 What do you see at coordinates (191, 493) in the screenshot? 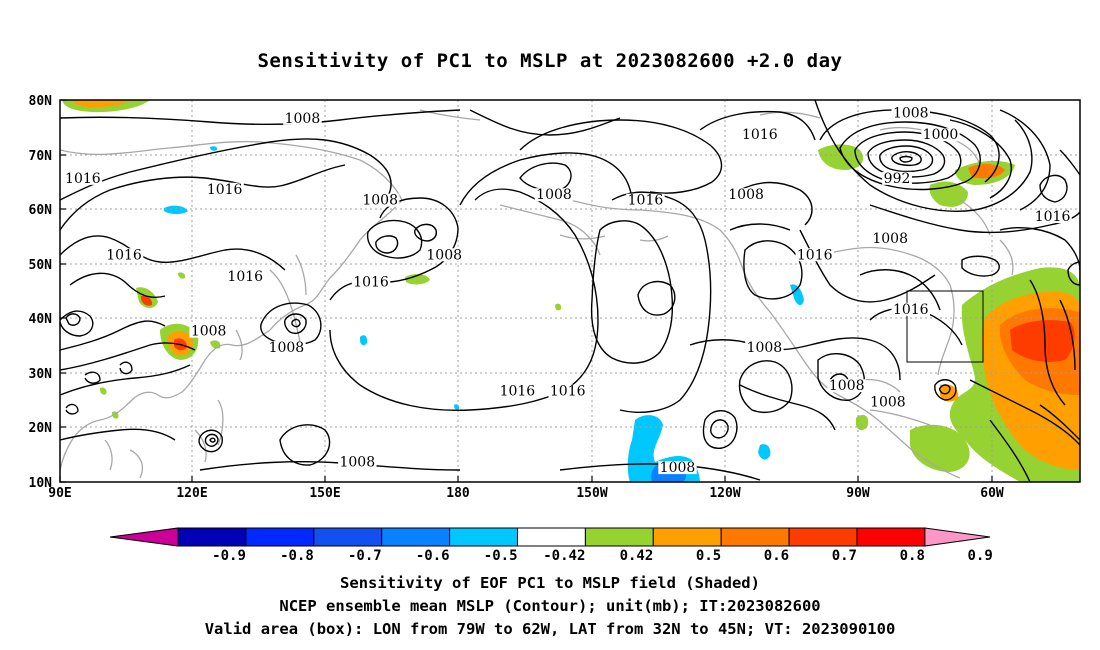
I see `lon-label: 120E` at bounding box center [191, 493].